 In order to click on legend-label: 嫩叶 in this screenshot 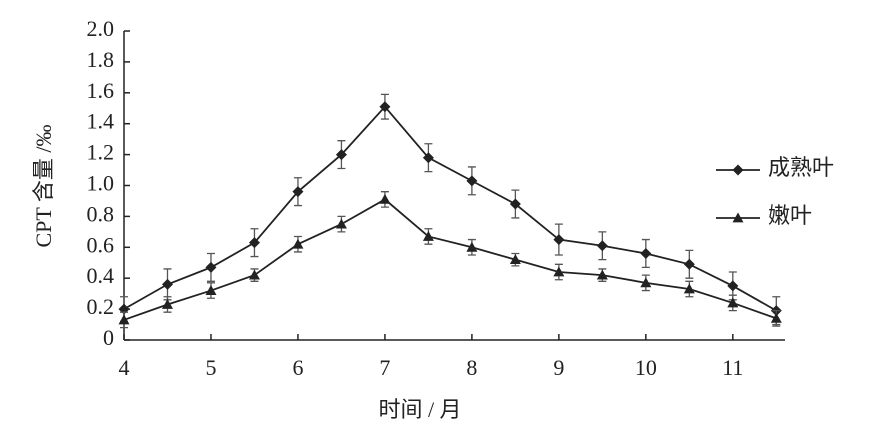, I will do `click(790, 215)`.